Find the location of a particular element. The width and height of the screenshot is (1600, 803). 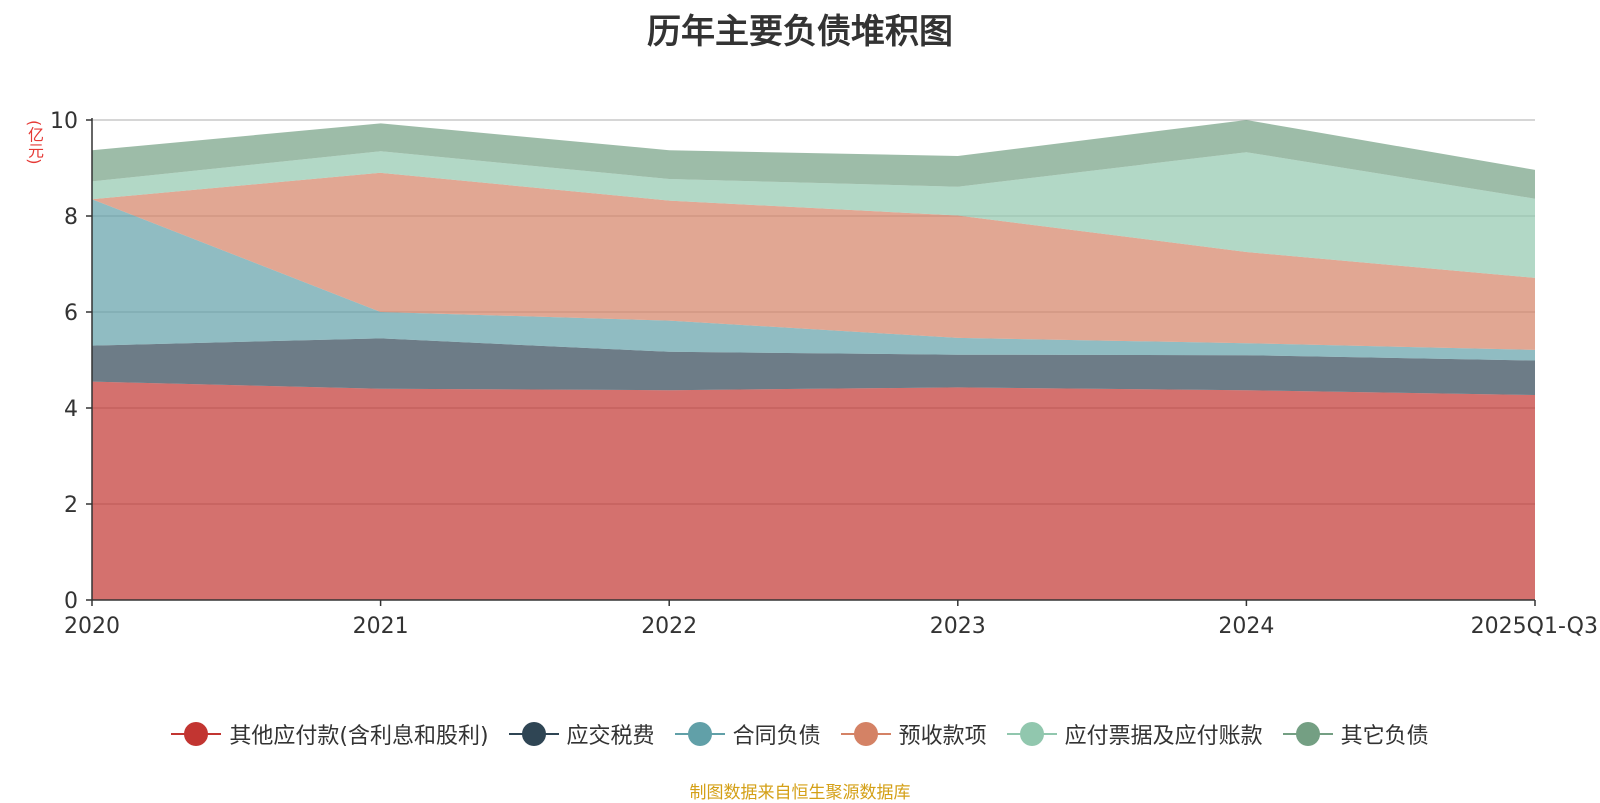

legend-label: 预收款项 is located at coordinates (942, 736).